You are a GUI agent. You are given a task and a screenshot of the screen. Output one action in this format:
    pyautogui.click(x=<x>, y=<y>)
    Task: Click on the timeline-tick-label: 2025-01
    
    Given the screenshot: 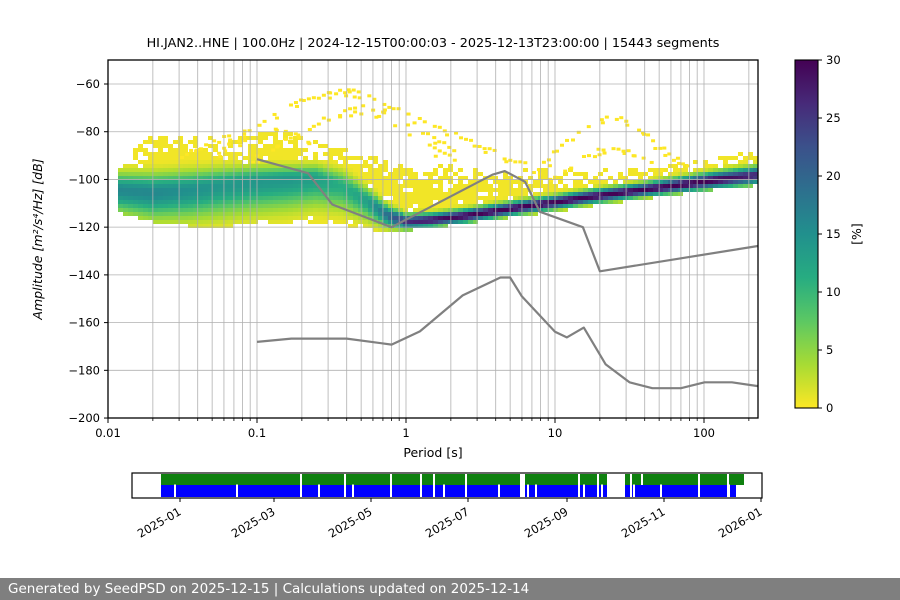 What is the action you would take?
    pyautogui.click(x=159, y=522)
    